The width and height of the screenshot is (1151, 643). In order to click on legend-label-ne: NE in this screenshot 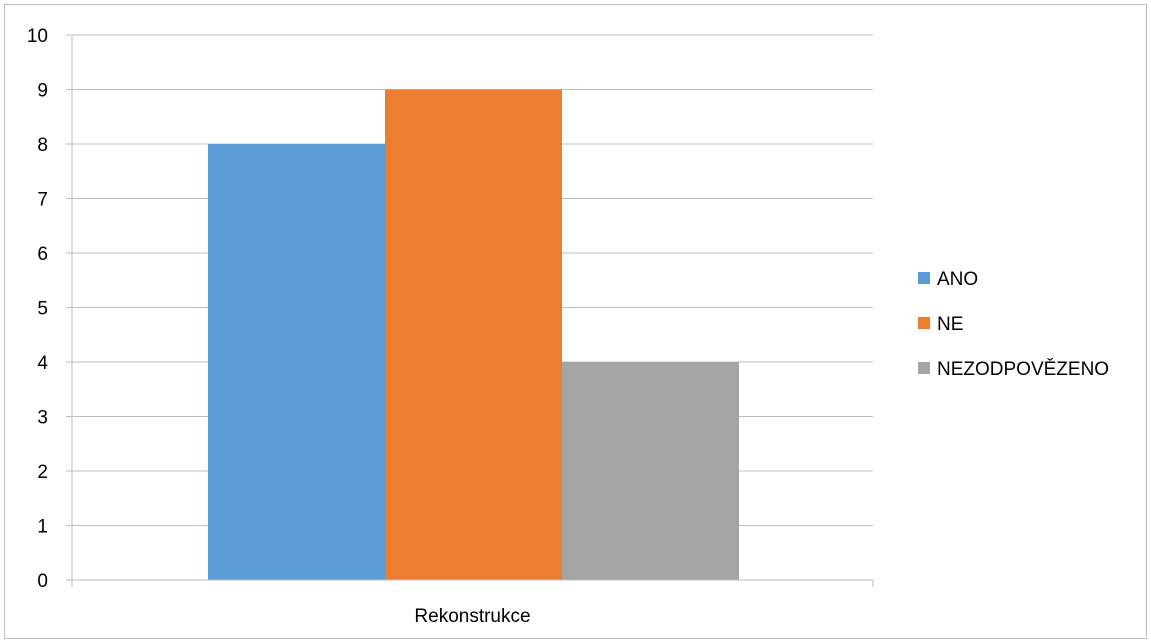, I will do `click(950, 324)`.